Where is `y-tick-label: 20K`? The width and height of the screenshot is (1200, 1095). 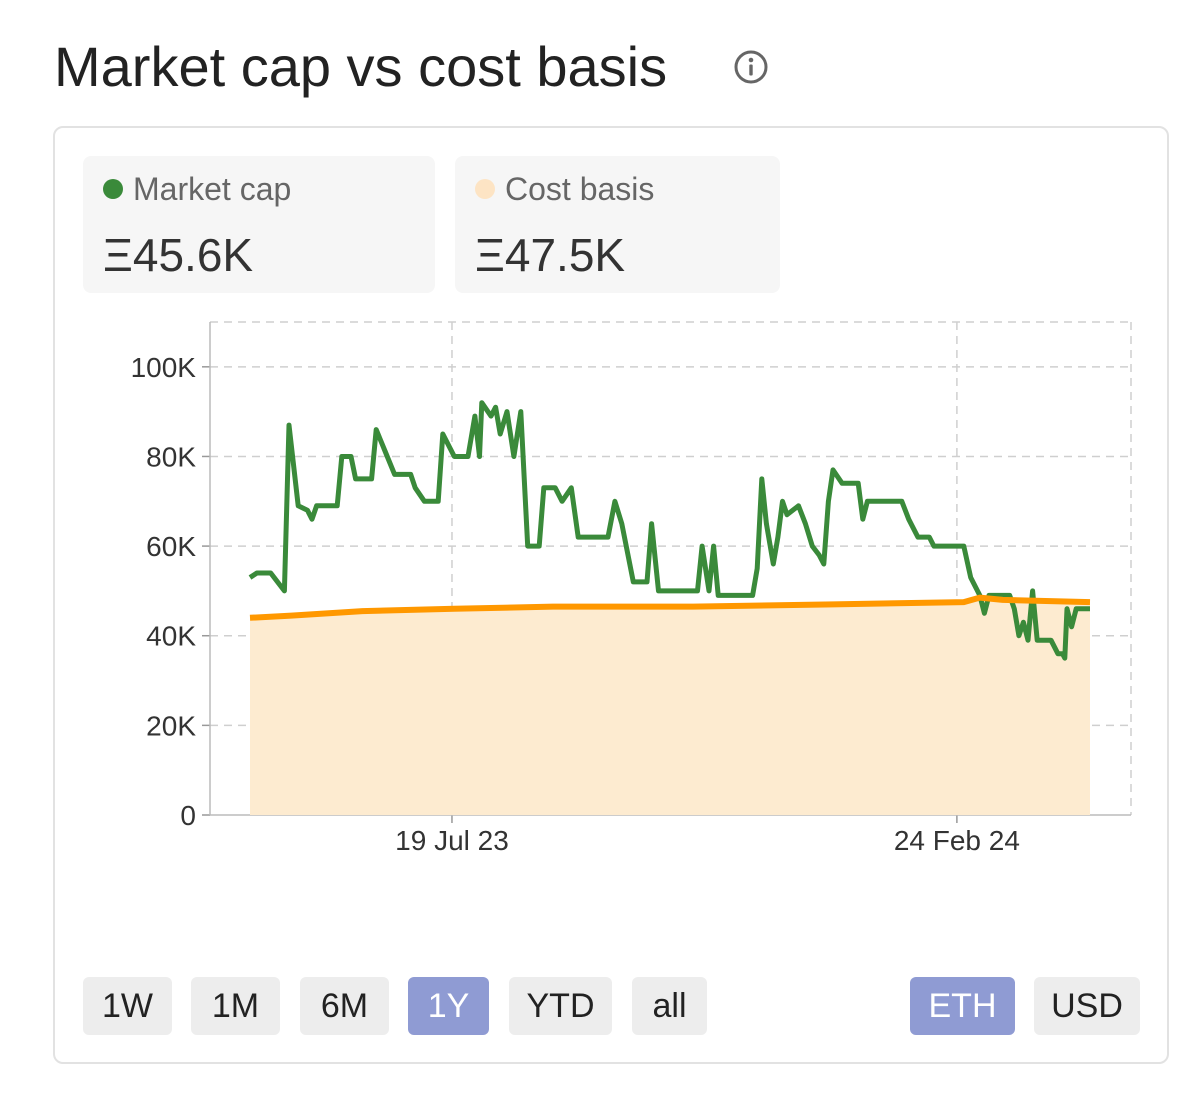 y-tick-label: 20K is located at coordinates (171, 725).